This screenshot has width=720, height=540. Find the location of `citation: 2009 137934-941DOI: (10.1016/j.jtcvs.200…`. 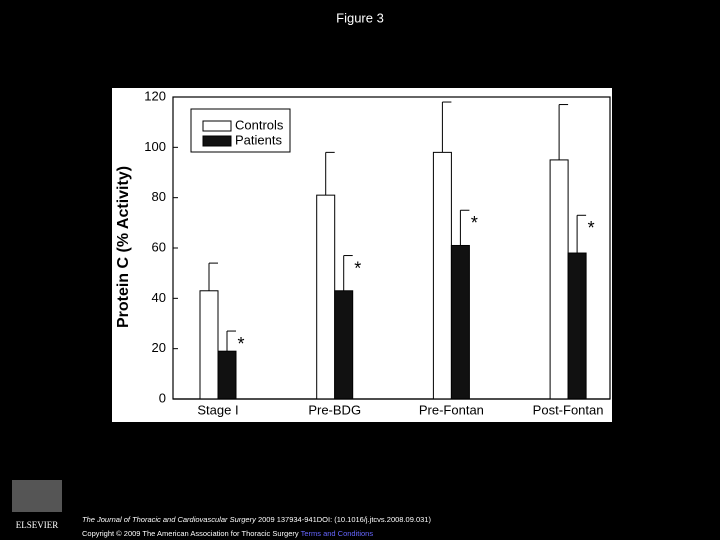

citation: 2009 137934-941DOI: (10.1016/j.jtcvs.200… is located at coordinates (344, 519).